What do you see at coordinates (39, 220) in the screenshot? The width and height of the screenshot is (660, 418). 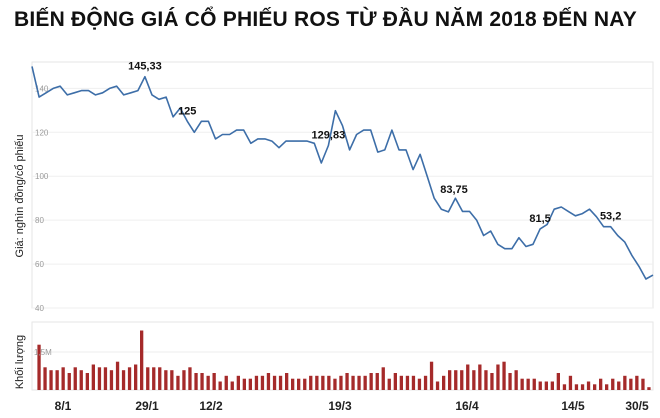 I see `price-y-tick: 80` at bounding box center [39, 220].